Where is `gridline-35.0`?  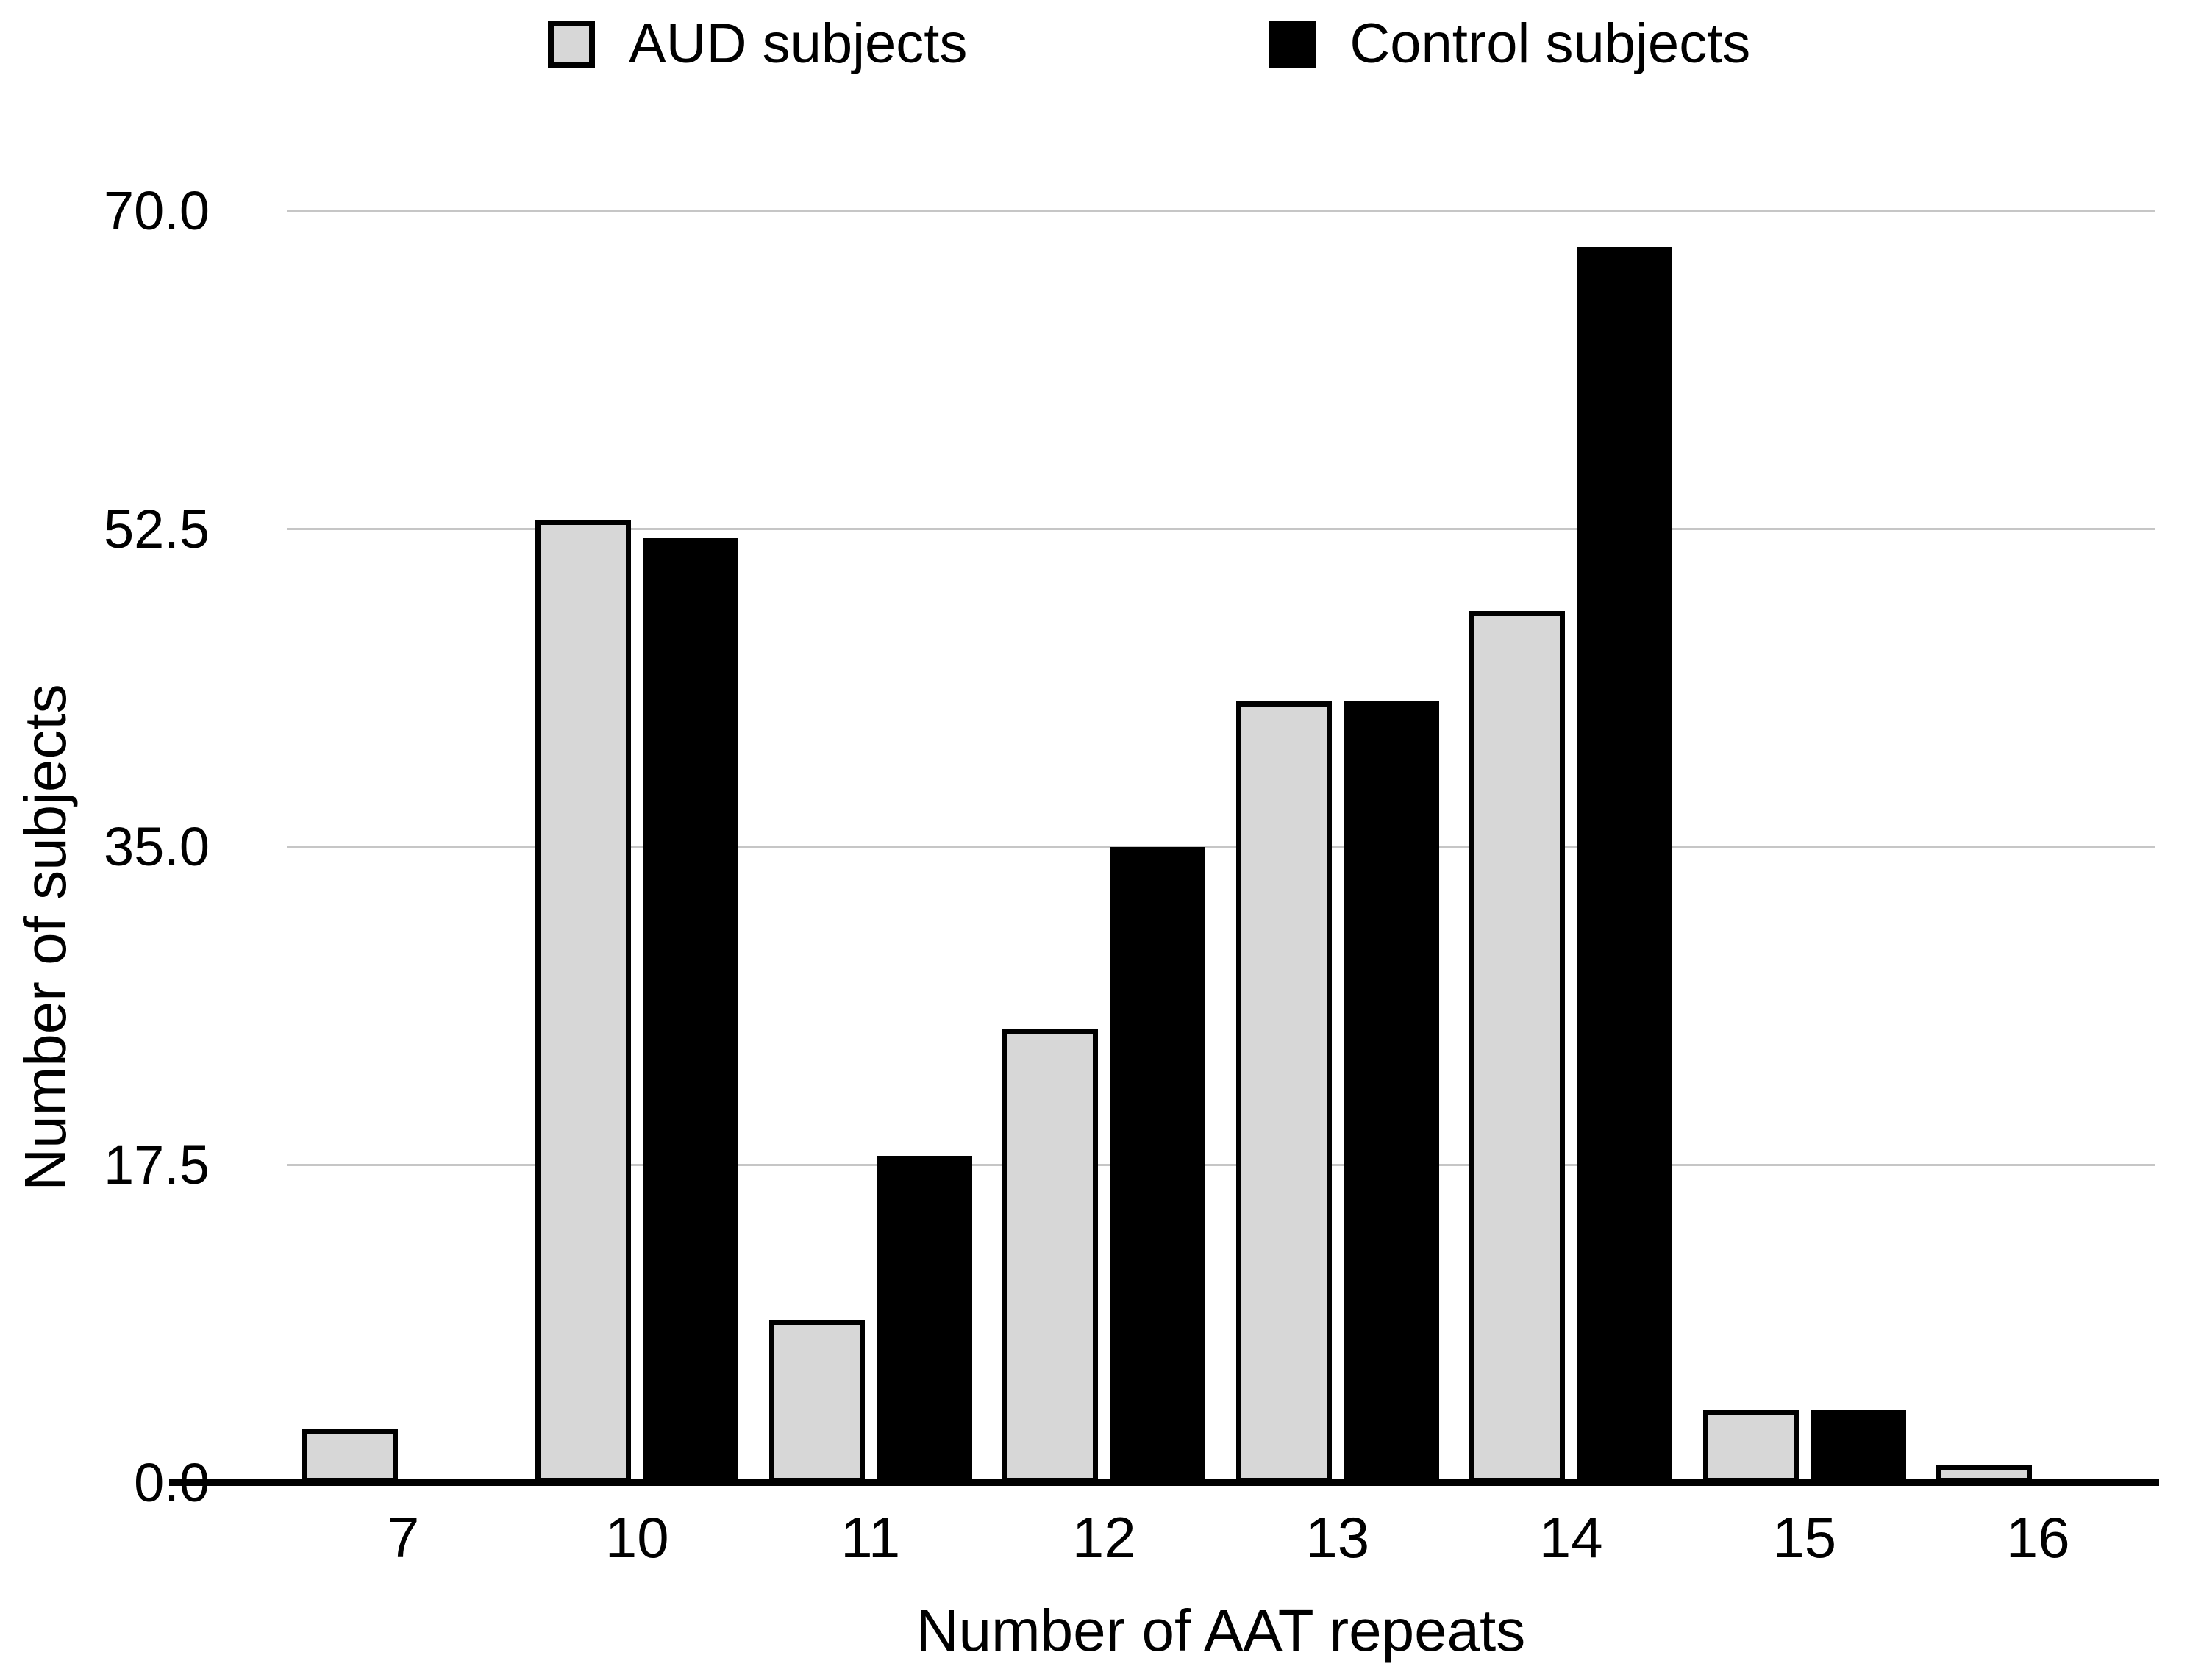 gridline-35.0 is located at coordinates (1221, 847).